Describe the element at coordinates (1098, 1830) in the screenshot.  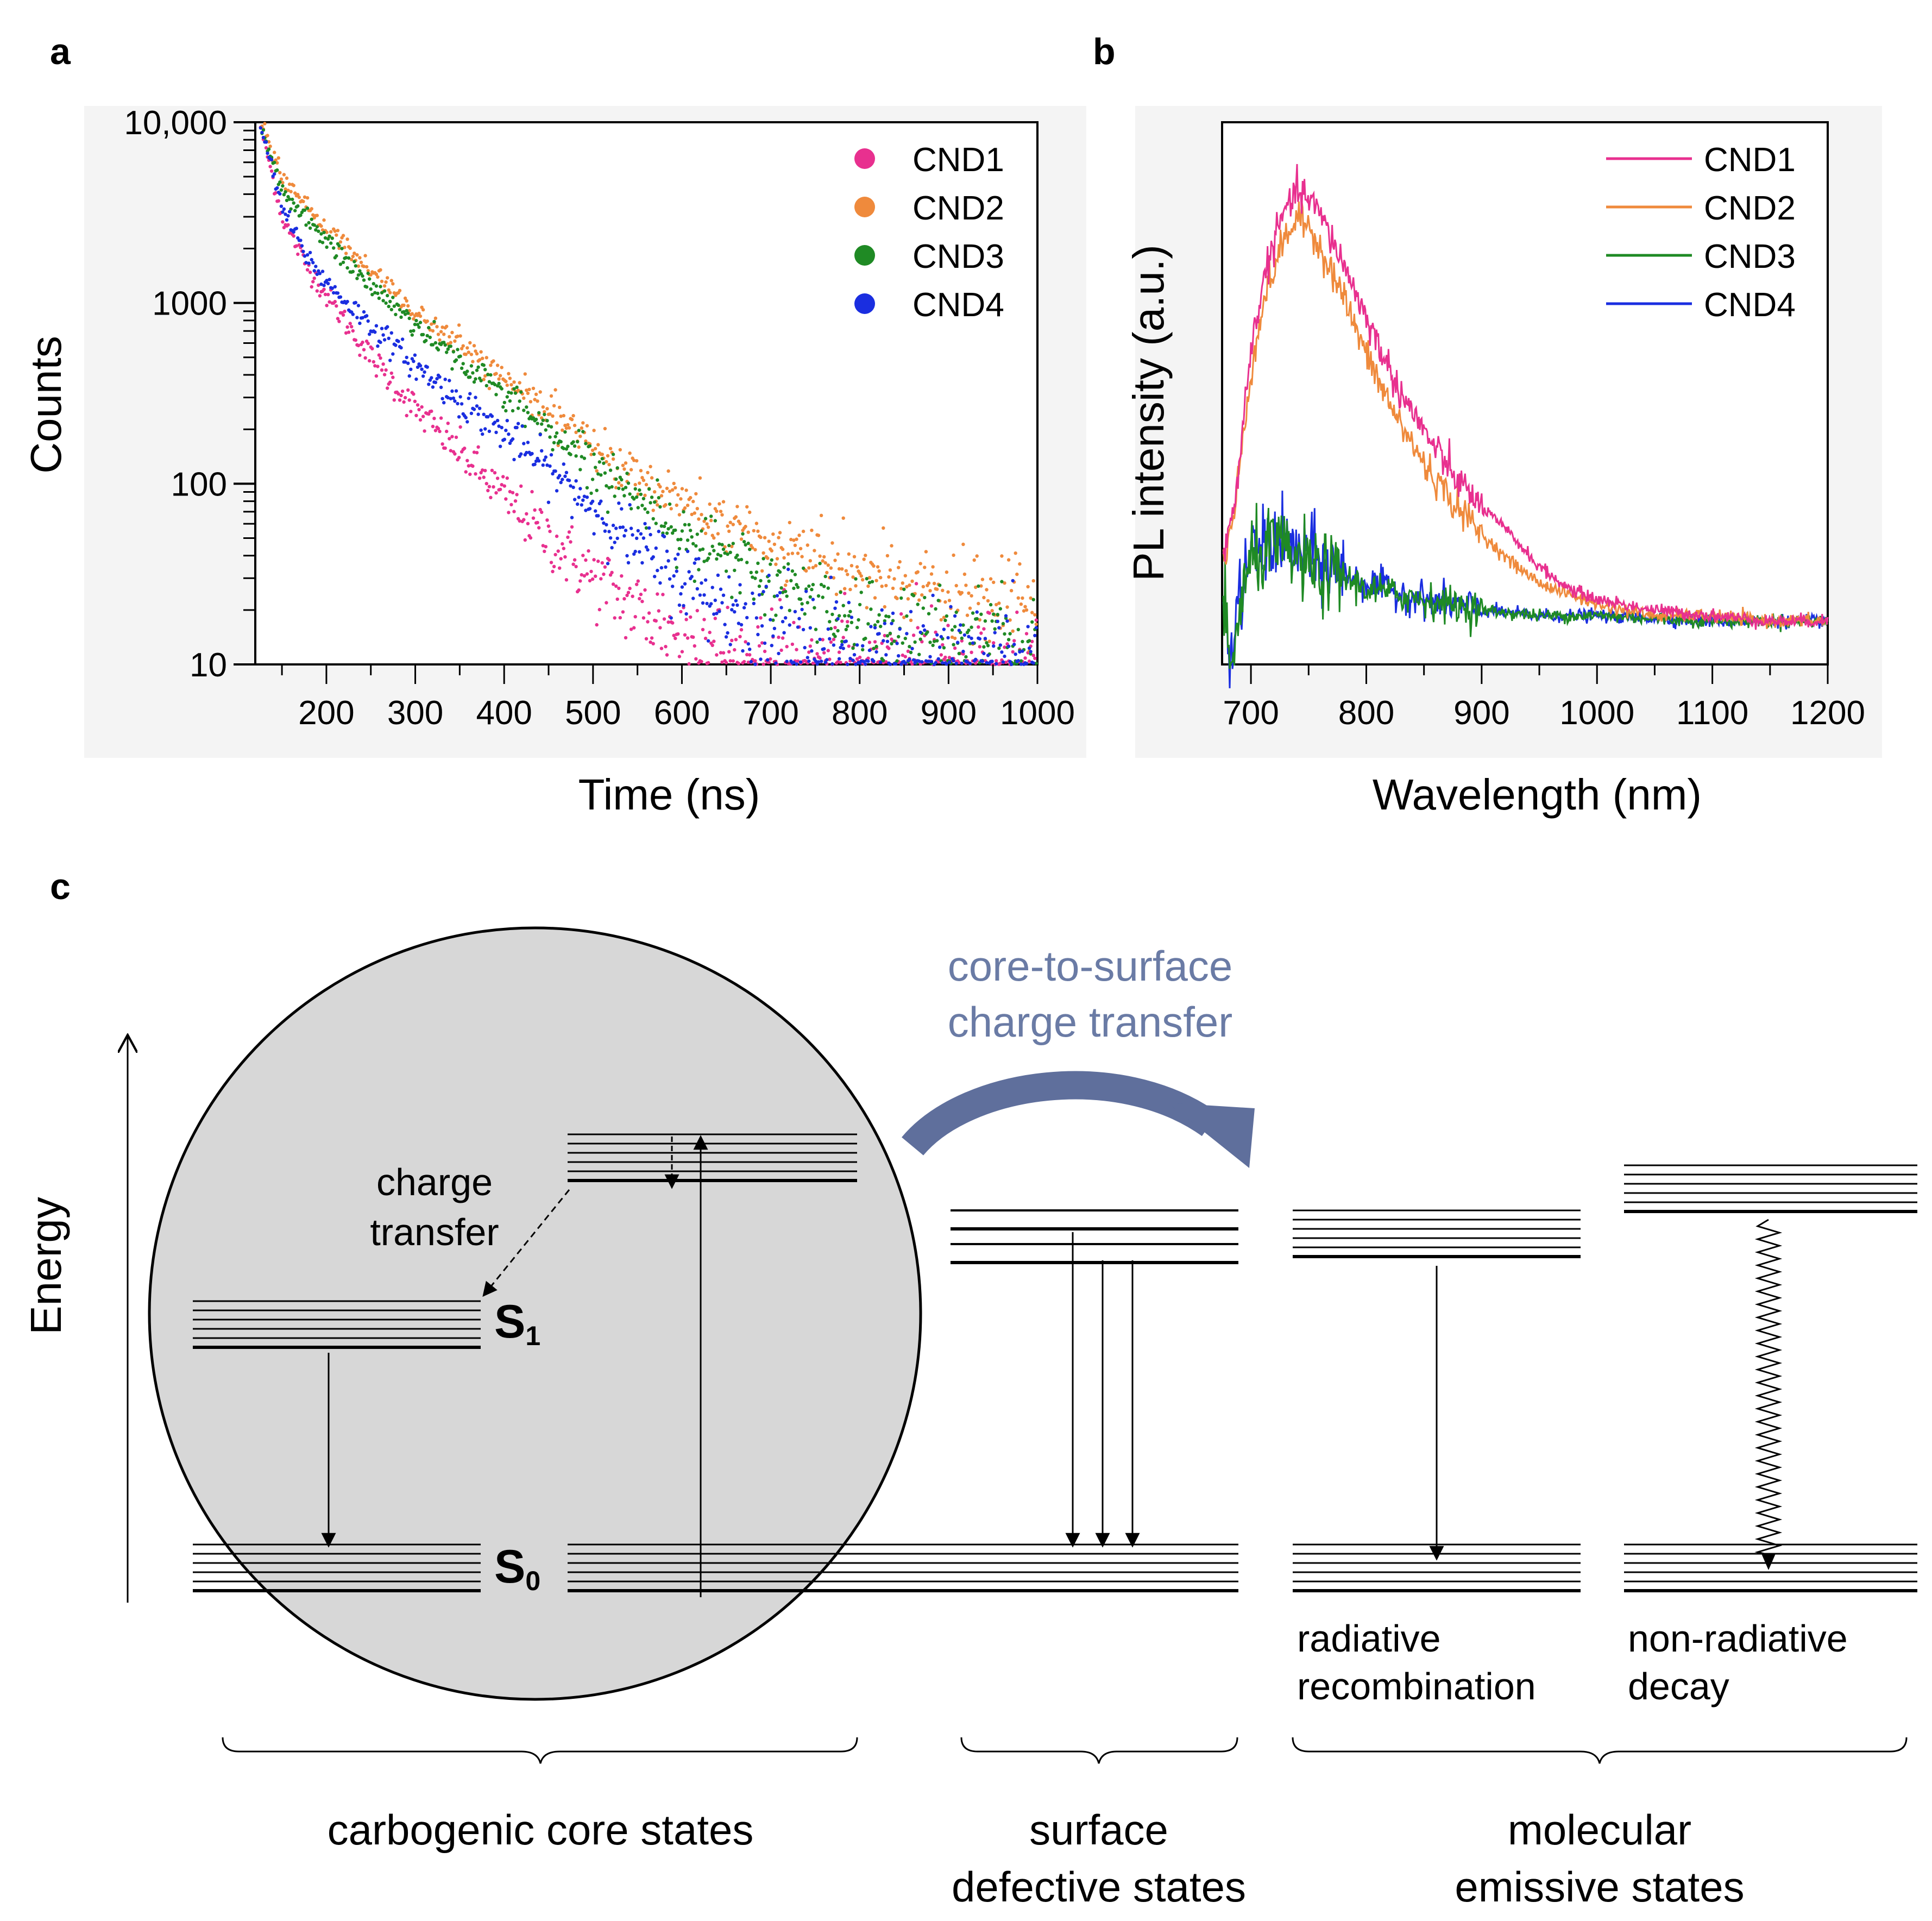
I see `group-label-surface-line1: surface` at that location.